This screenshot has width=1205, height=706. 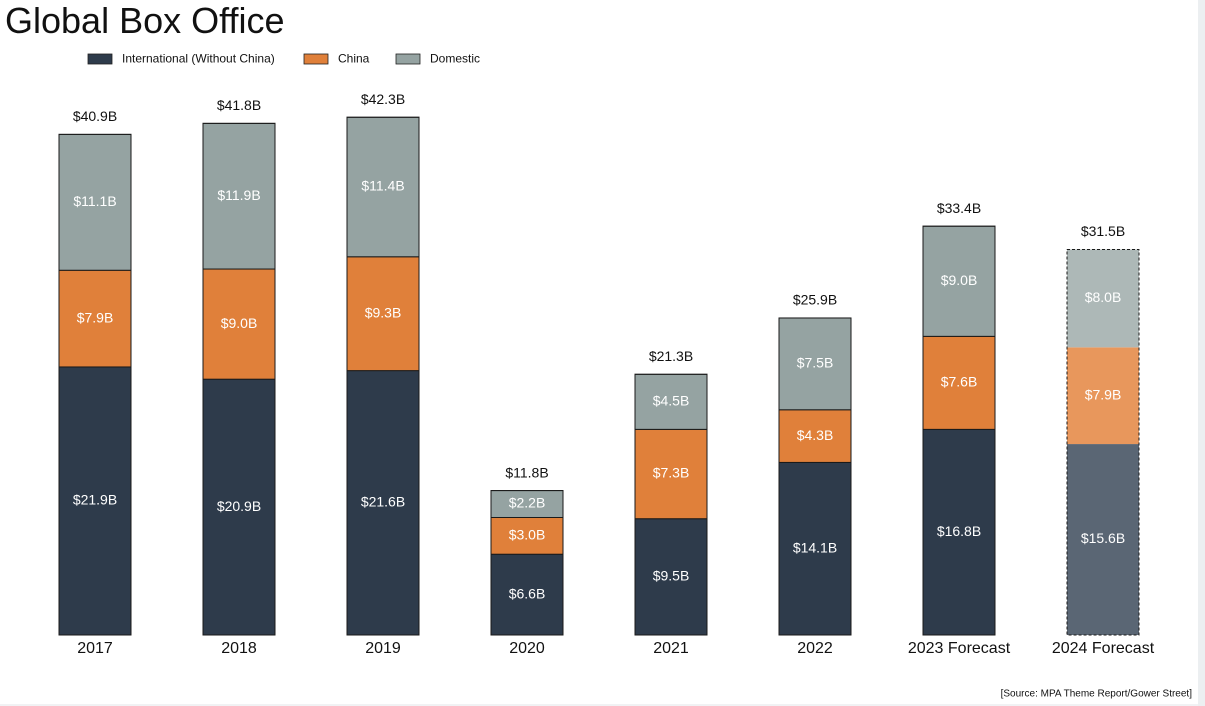 I want to click on segment-label: $20.9B, so click(x=239, y=506).